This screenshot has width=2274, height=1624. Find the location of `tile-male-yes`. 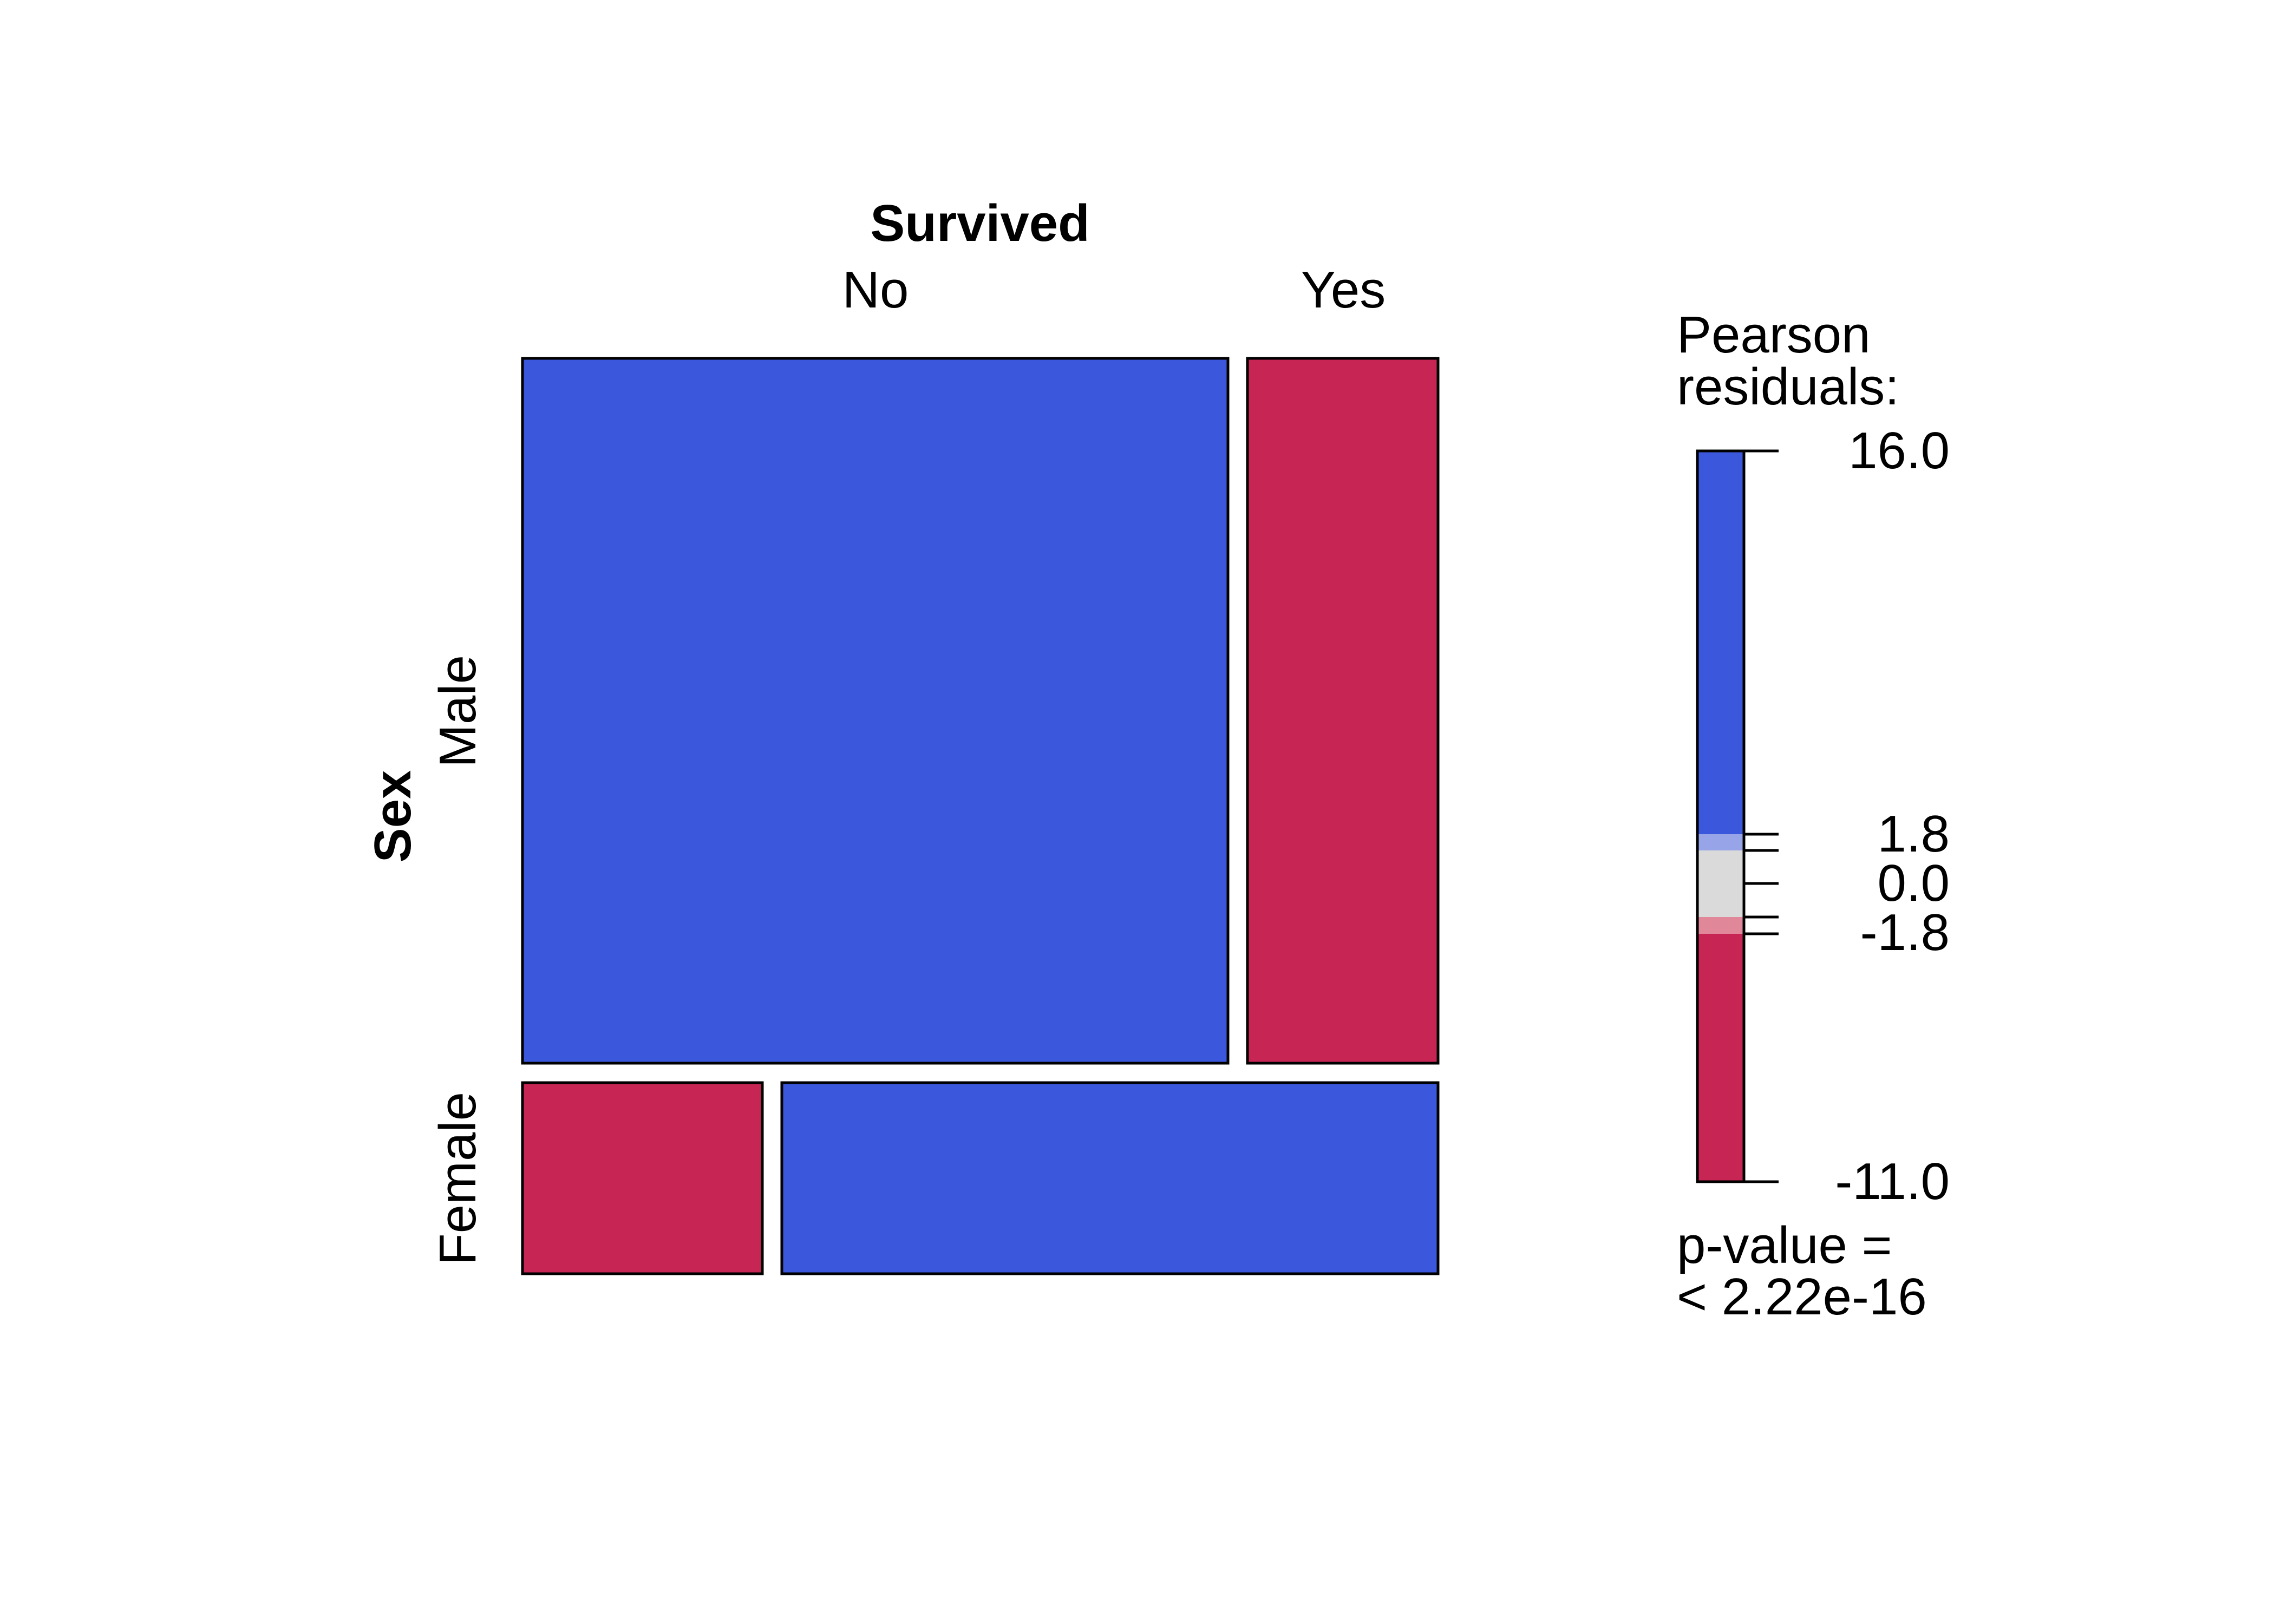

tile-male-yes is located at coordinates (1343, 711).